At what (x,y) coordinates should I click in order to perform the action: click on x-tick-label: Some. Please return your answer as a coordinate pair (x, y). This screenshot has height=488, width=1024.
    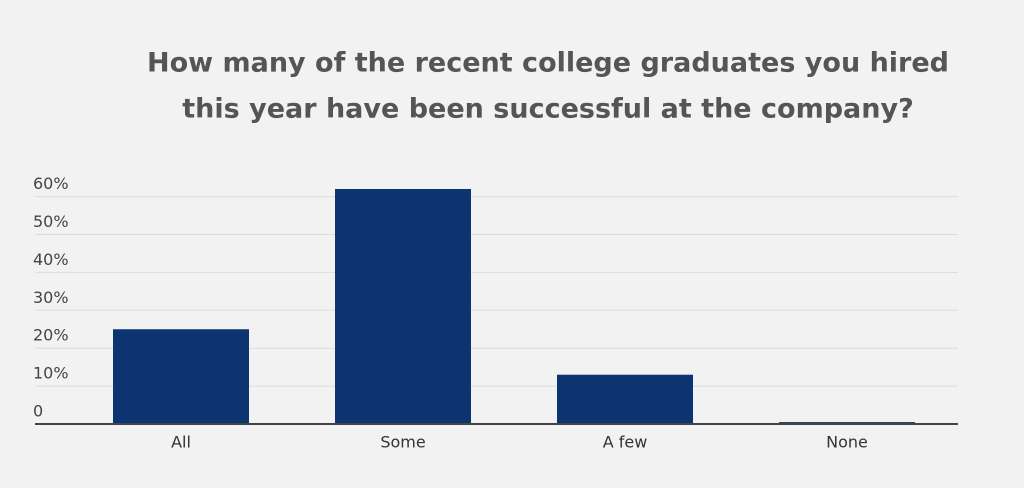
    Looking at the image, I should click on (402, 442).